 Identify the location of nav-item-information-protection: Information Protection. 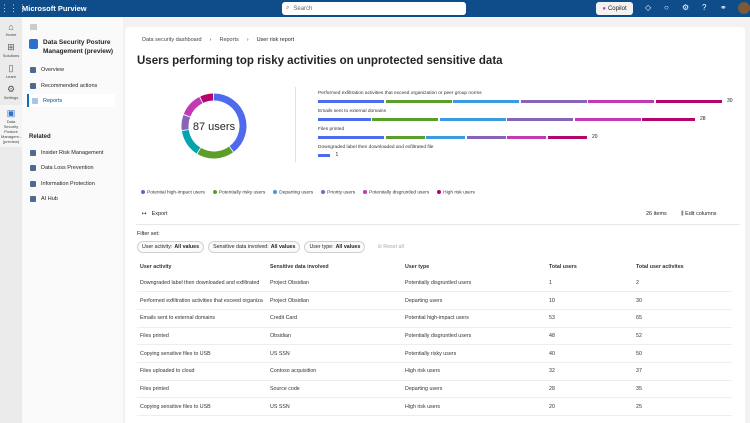
(71, 183).